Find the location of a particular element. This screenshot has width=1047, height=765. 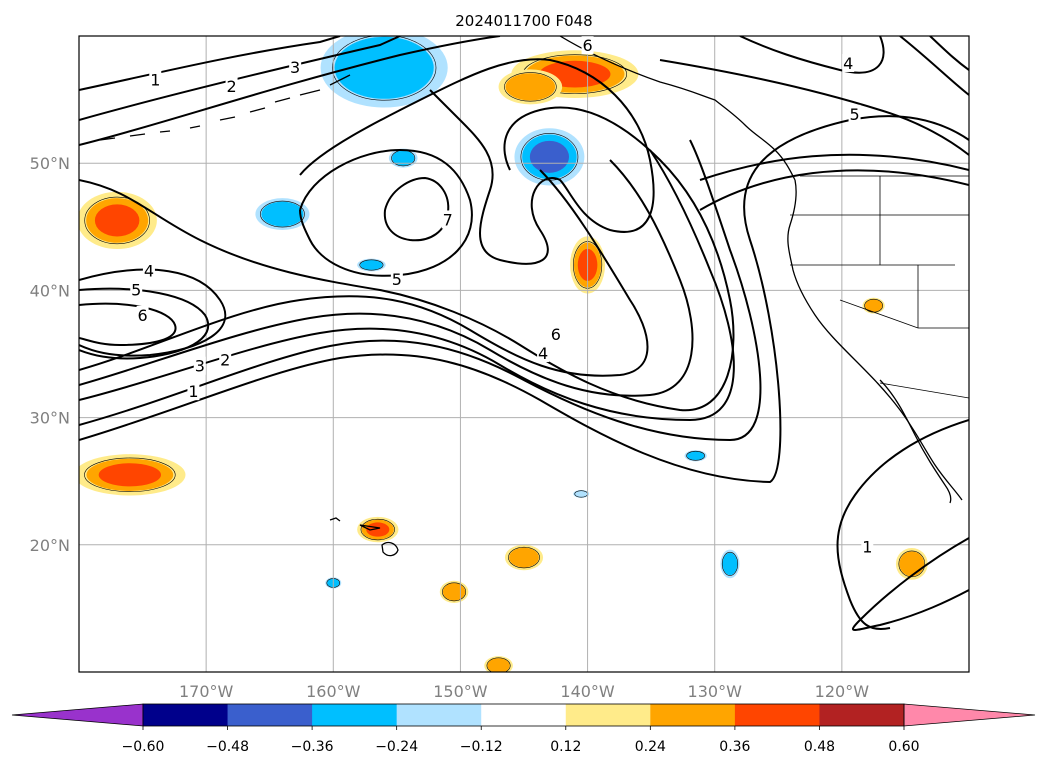

colorbar-tick-label: 0.12 is located at coordinates (565, 747).